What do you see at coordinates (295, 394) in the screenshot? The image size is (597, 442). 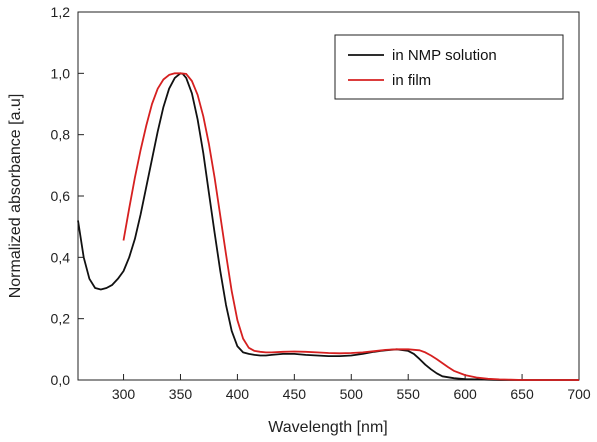 I see `x-tick-label: 450` at bounding box center [295, 394].